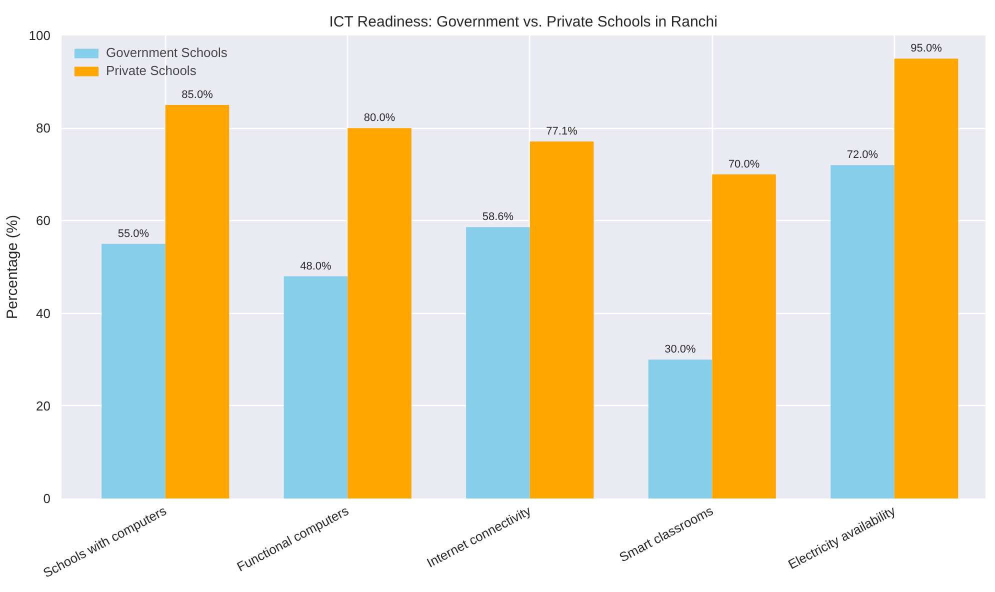 Image resolution: width=995 pixels, height=592 pixels. What do you see at coordinates (680, 350) in the screenshot?
I see `data-label: 30.0%` at bounding box center [680, 350].